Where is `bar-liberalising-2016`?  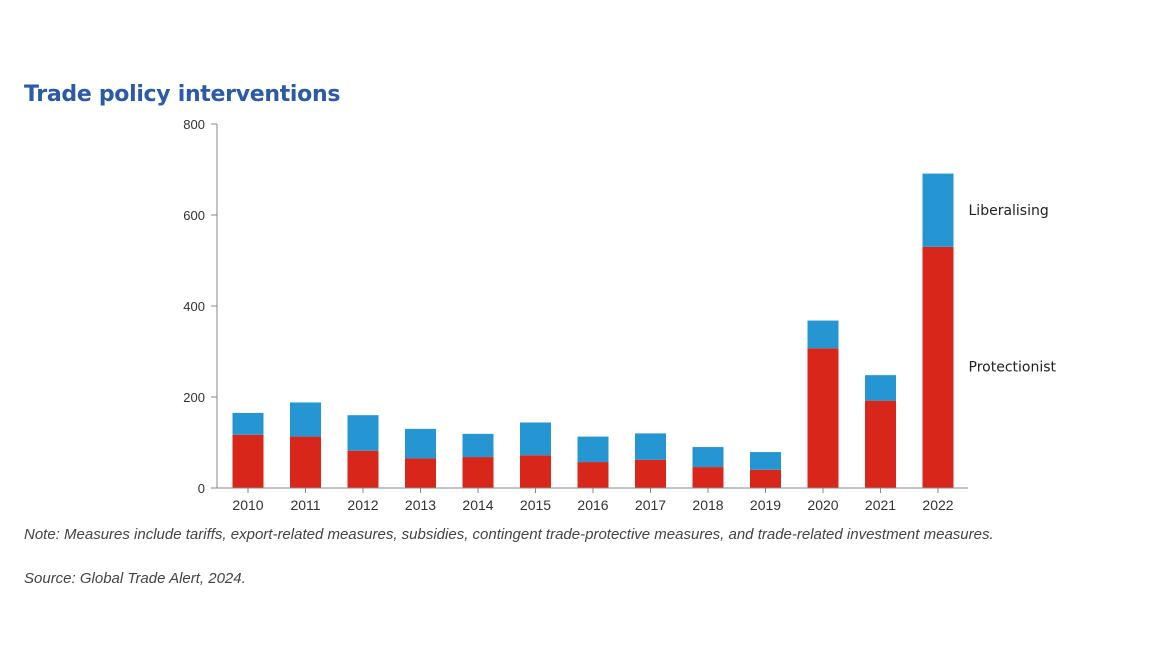 bar-liberalising-2016 is located at coordinates (593, 449).